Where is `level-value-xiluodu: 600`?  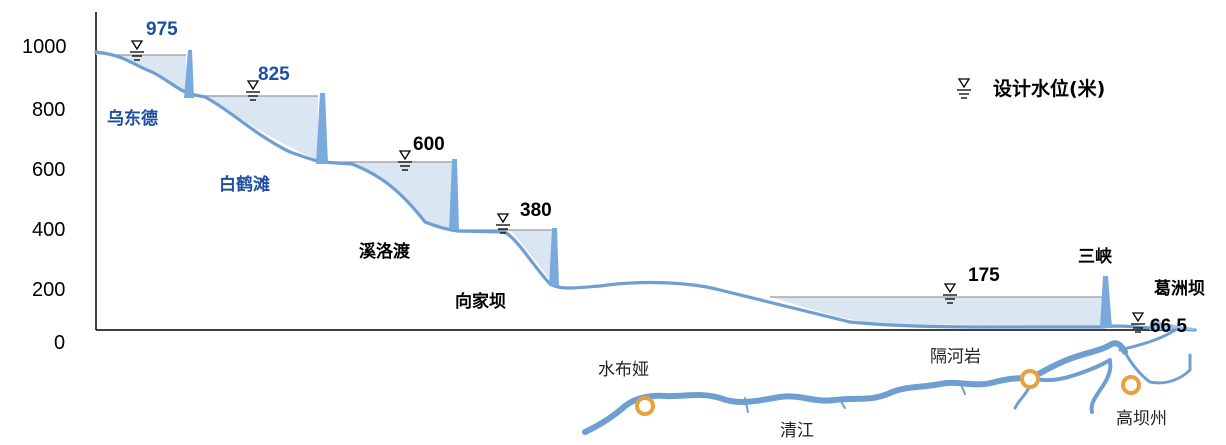
level-value-xiluodu: 600 is located at coordinates (429, 144).